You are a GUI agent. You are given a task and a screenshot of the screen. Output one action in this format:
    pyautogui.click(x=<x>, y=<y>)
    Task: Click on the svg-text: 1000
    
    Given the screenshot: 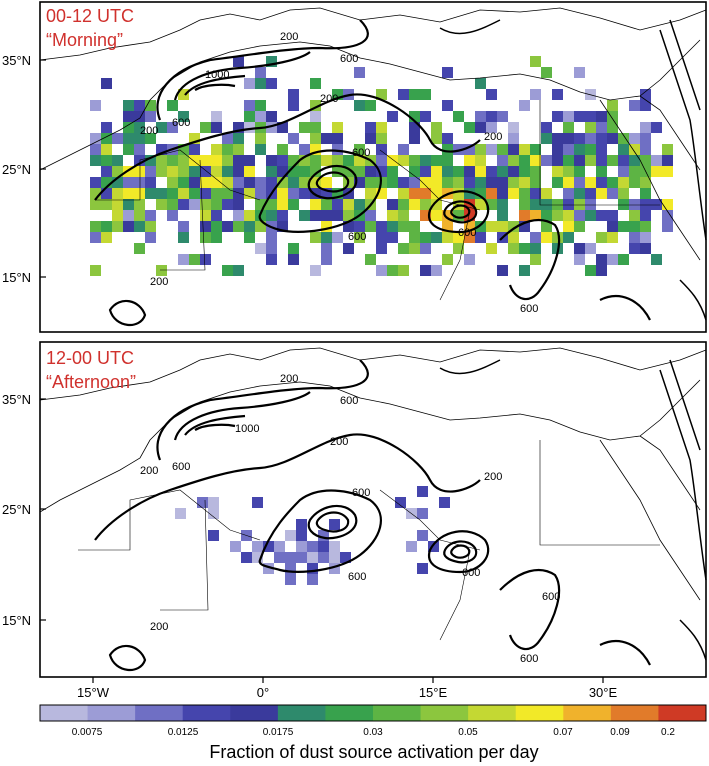 What is the action you would take?
    pyautogui.click(x=247, y=429)
    